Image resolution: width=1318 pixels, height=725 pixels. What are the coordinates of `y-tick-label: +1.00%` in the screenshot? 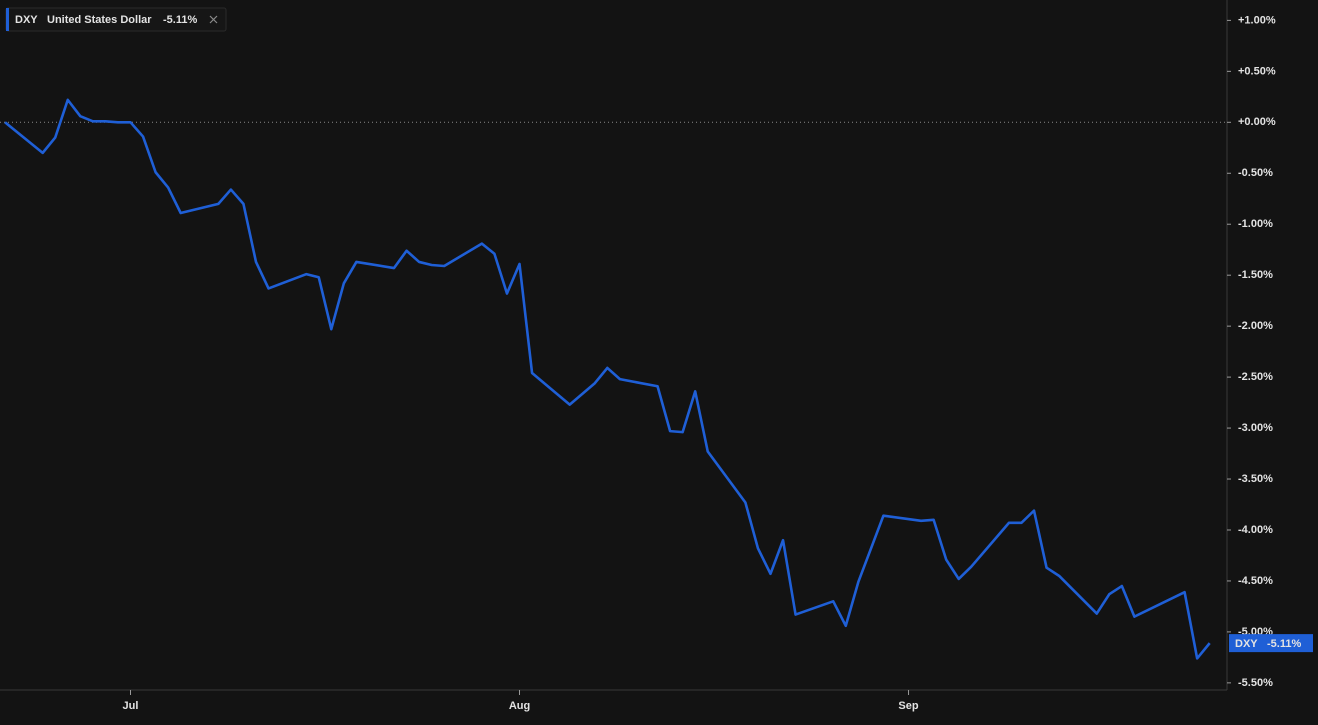 It's located at (1257, 20).